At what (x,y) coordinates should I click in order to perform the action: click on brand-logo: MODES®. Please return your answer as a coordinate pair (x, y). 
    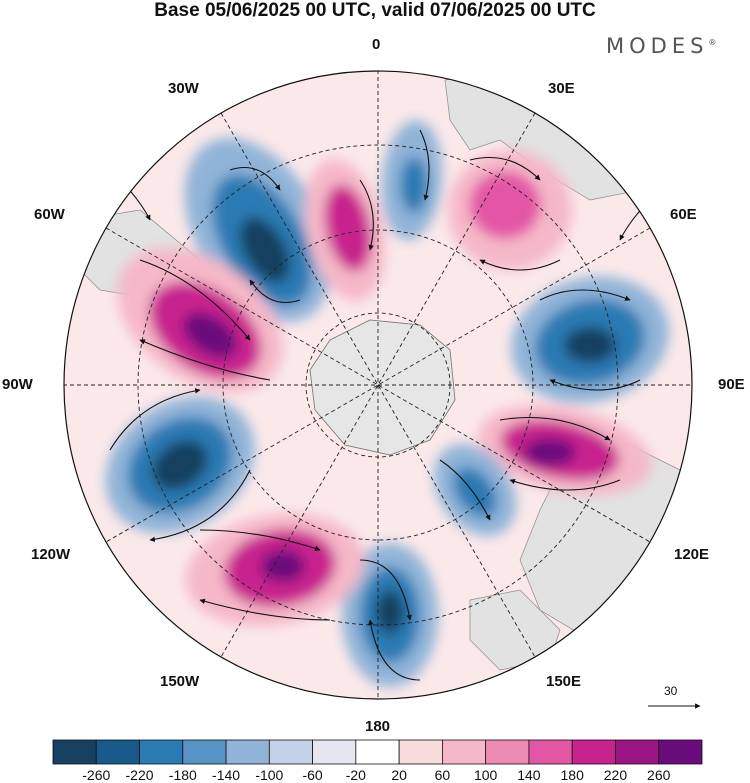
    Looking at the image, I should click on (661, 46).